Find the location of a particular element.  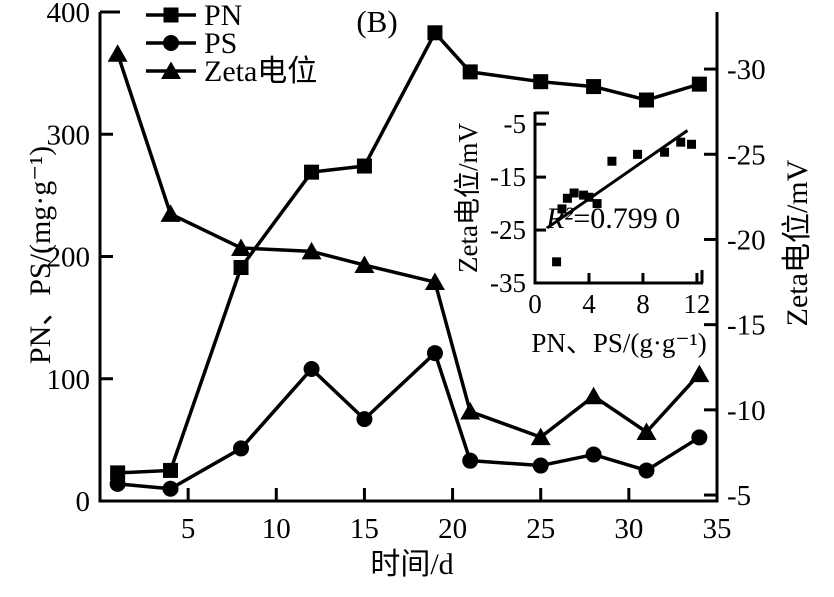

legend-square-marker is located at coordinates (171, 15).